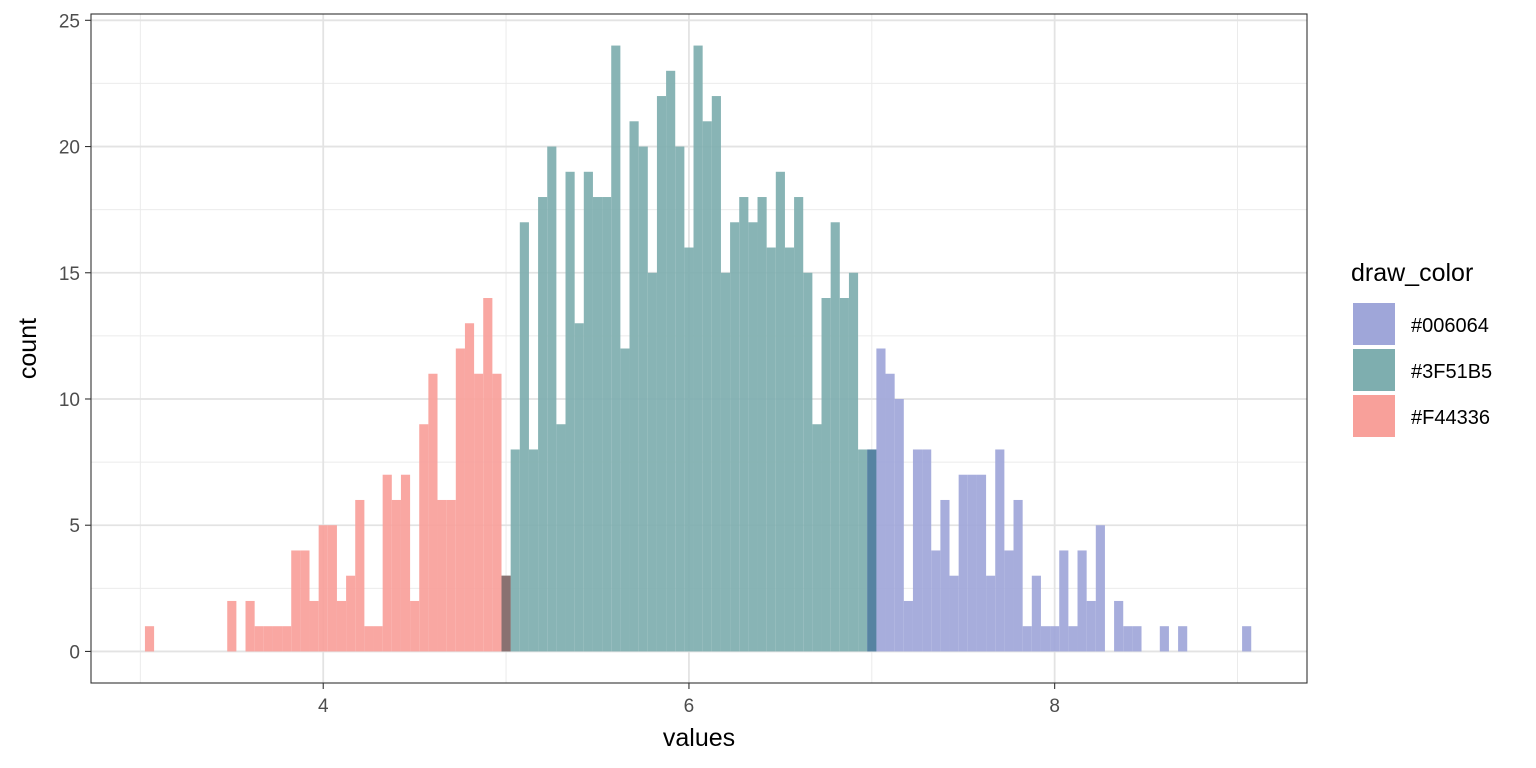 The width and height of the screenshot is (1536, 768). What do you see at coordinates (1421, 348) in the screenshot?
I see `legend: draw_color #006064 #3F51B5 #F44336` at bounding box center [1421, 348].